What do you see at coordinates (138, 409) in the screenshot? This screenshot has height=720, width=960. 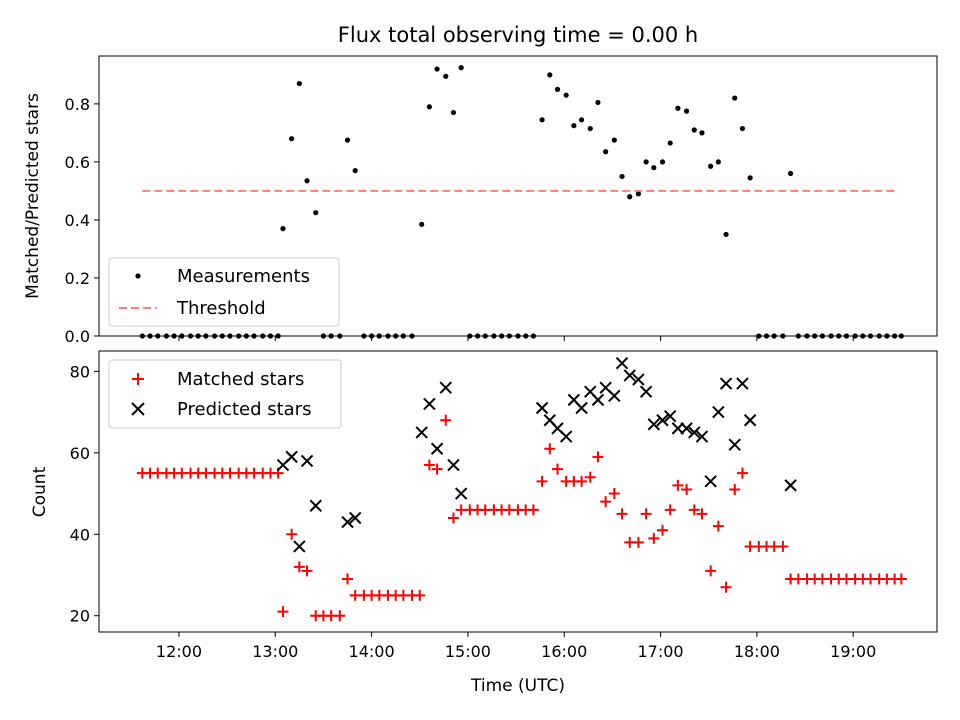 I see `legend-predicted-marker` at bounding box center [138, 409].